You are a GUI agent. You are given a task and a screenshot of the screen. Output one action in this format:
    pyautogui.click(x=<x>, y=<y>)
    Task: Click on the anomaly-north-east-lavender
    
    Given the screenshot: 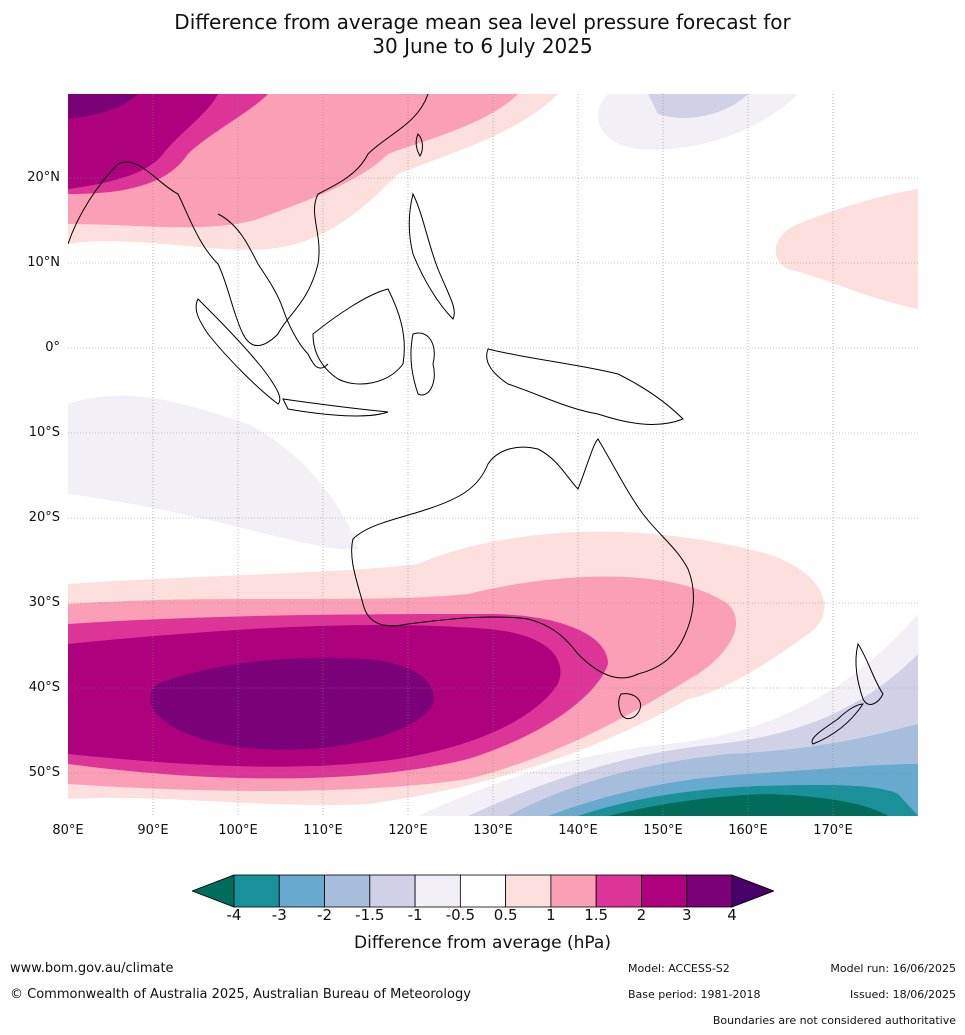 What is the action you would take?
    pyautogui.click(x=698, y=122)
    